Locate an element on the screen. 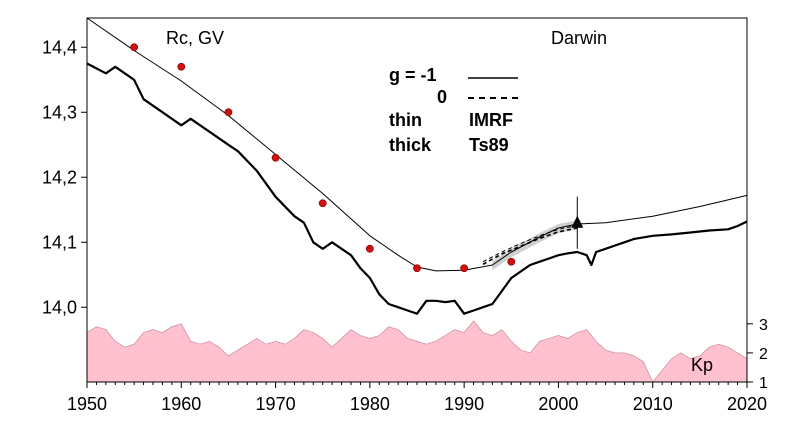  x-tick-label: 1950 is located at coordinates (87, 404).